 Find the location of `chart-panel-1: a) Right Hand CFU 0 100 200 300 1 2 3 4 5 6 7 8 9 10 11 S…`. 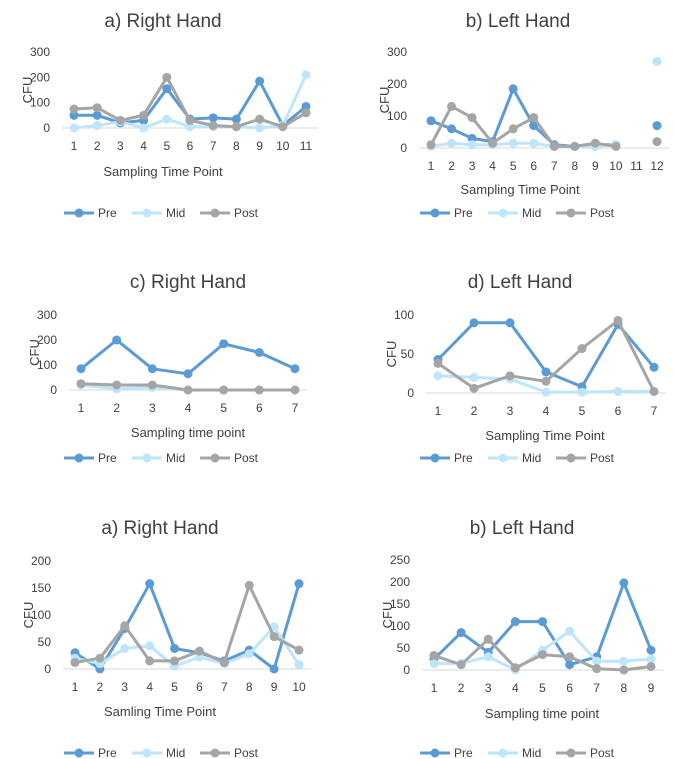

chart-panel-1: a) Right Hand CFU 0 100 200 300 1 2 3 4 5 6 7 8 9 10 11 S… is located at coordinates (169, 115).